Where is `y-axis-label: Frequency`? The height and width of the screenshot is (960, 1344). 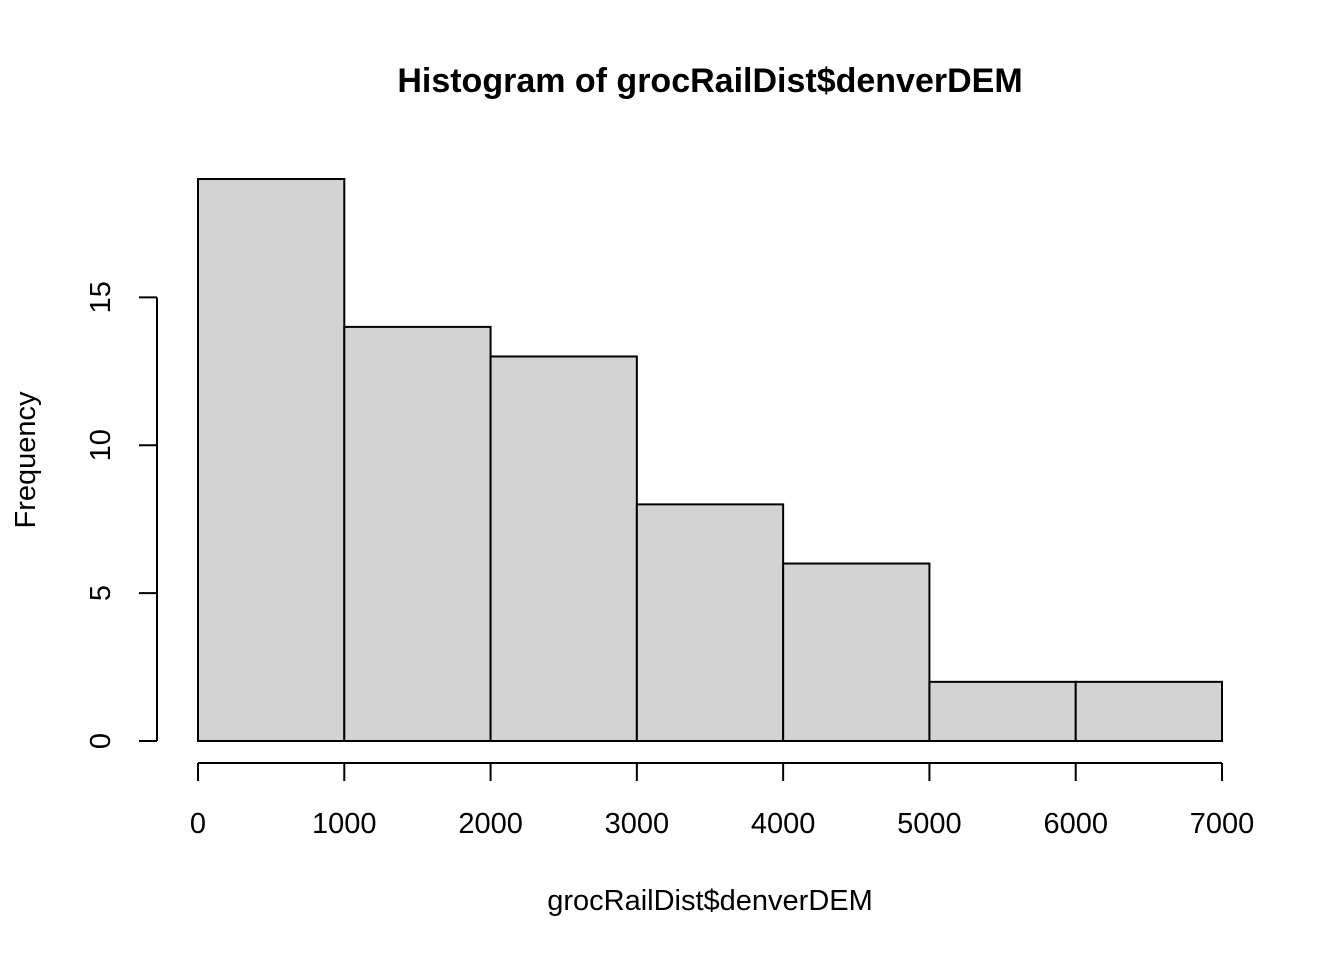 y-axis-label: Frequency is located at coordinates (26, 460).